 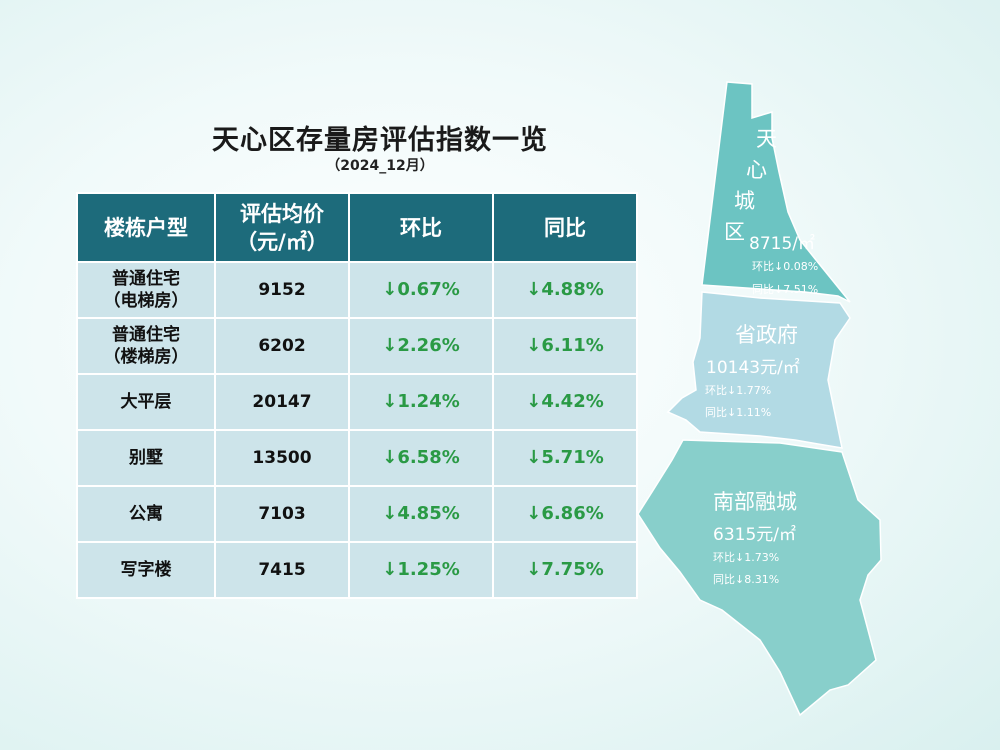 I want to click on upper-region-yoy: 同比↓7.51%, so click(x=785, y=289).